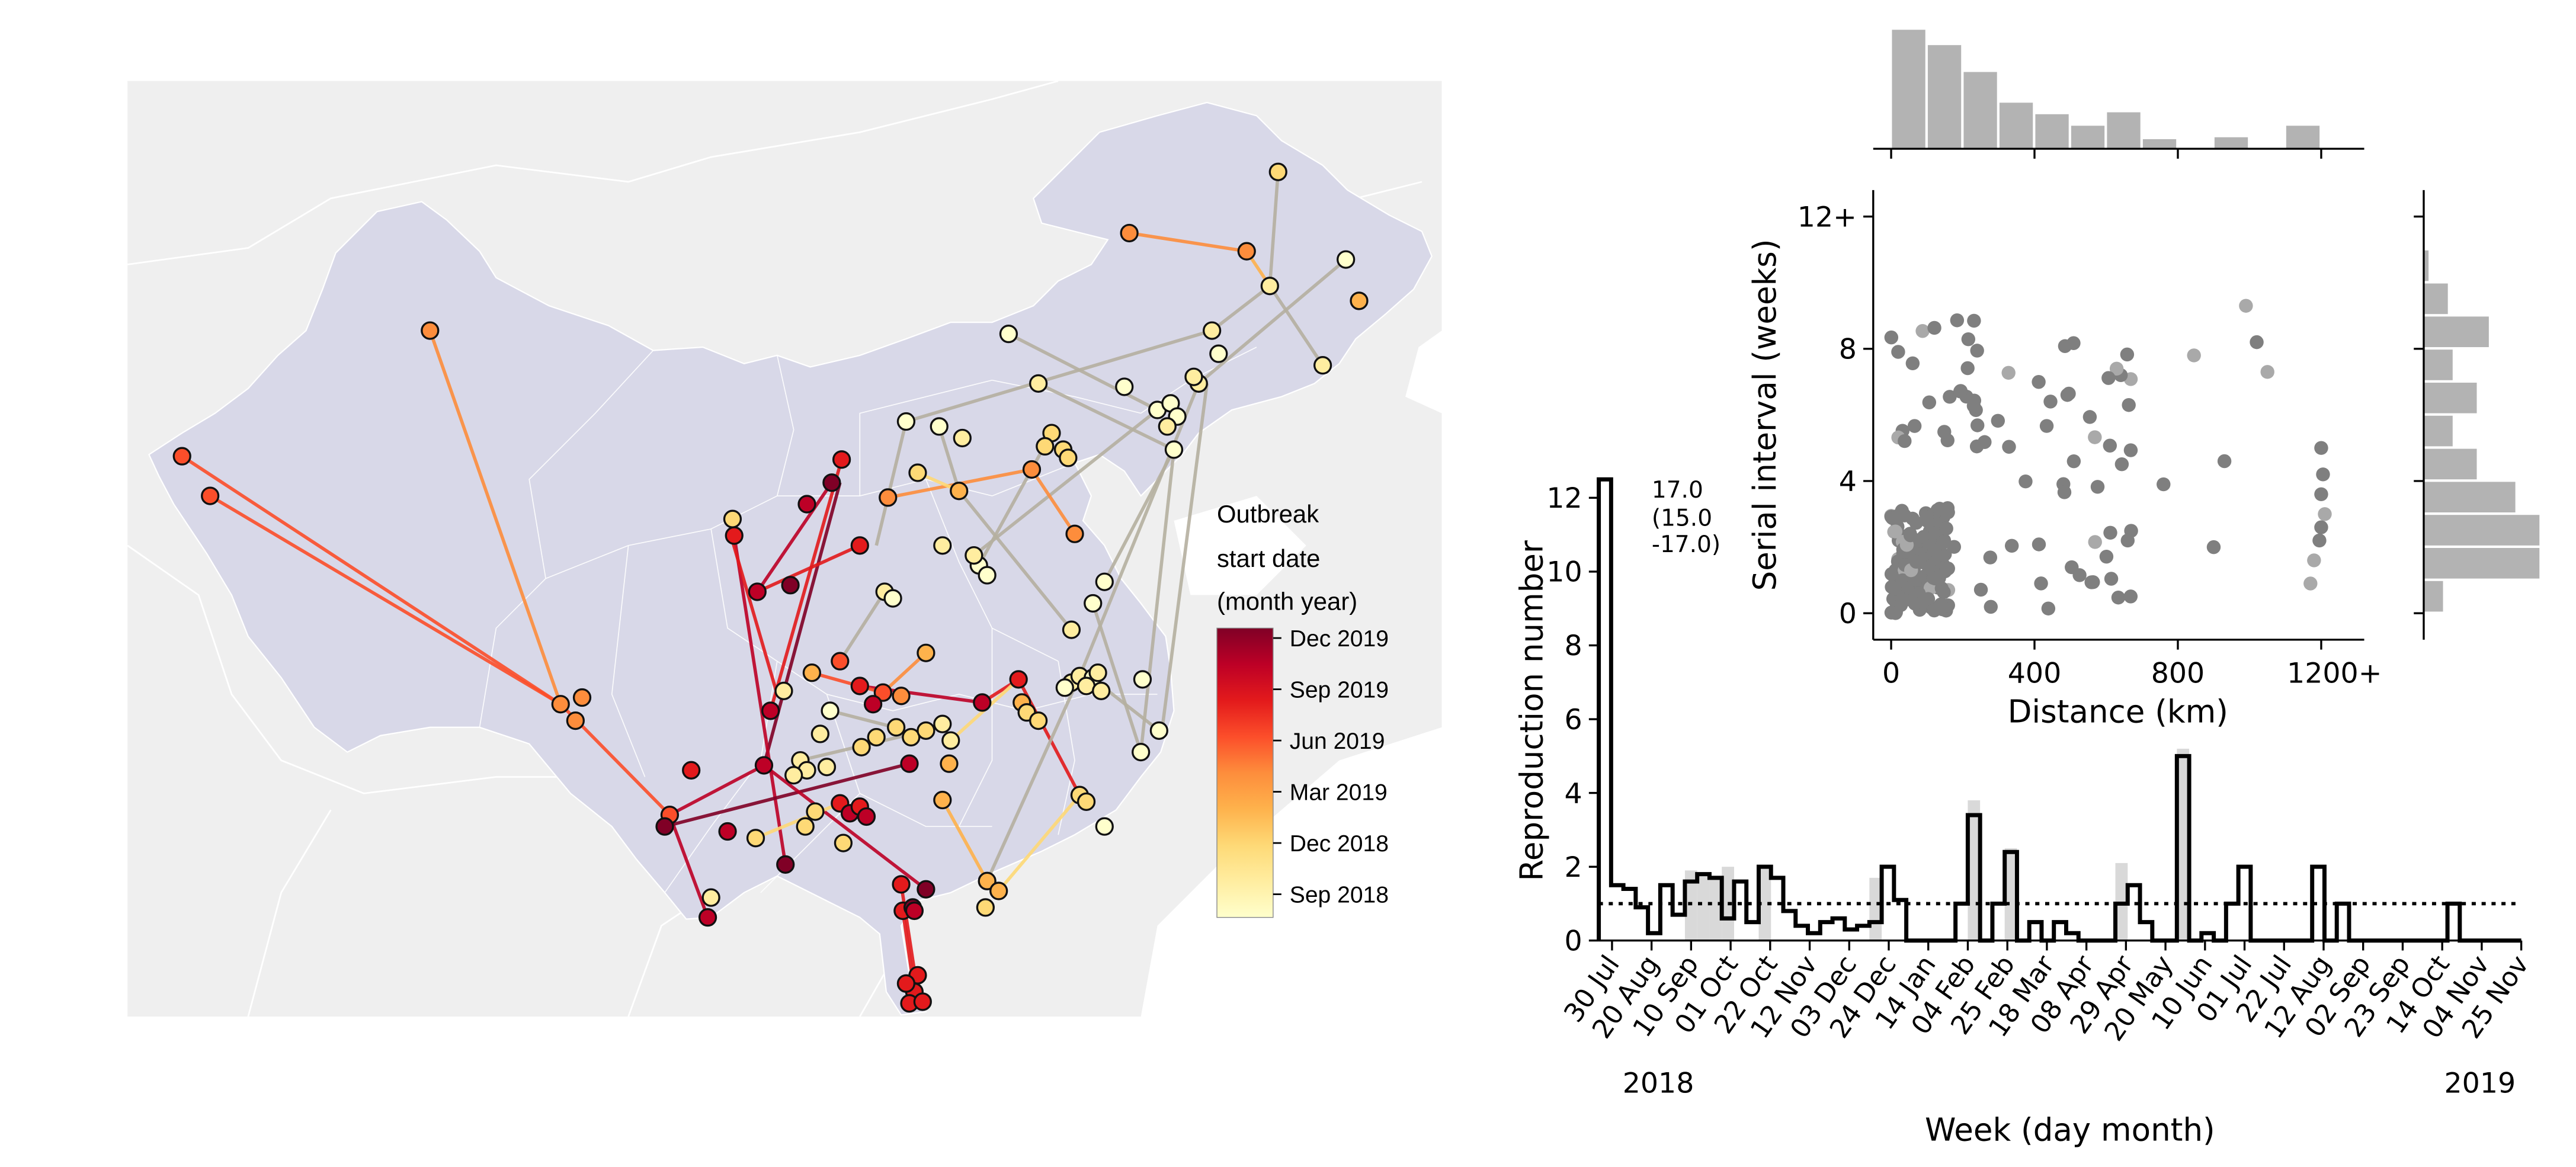  I want to click on r-y-tick-label: 8, so click(1574, 646).